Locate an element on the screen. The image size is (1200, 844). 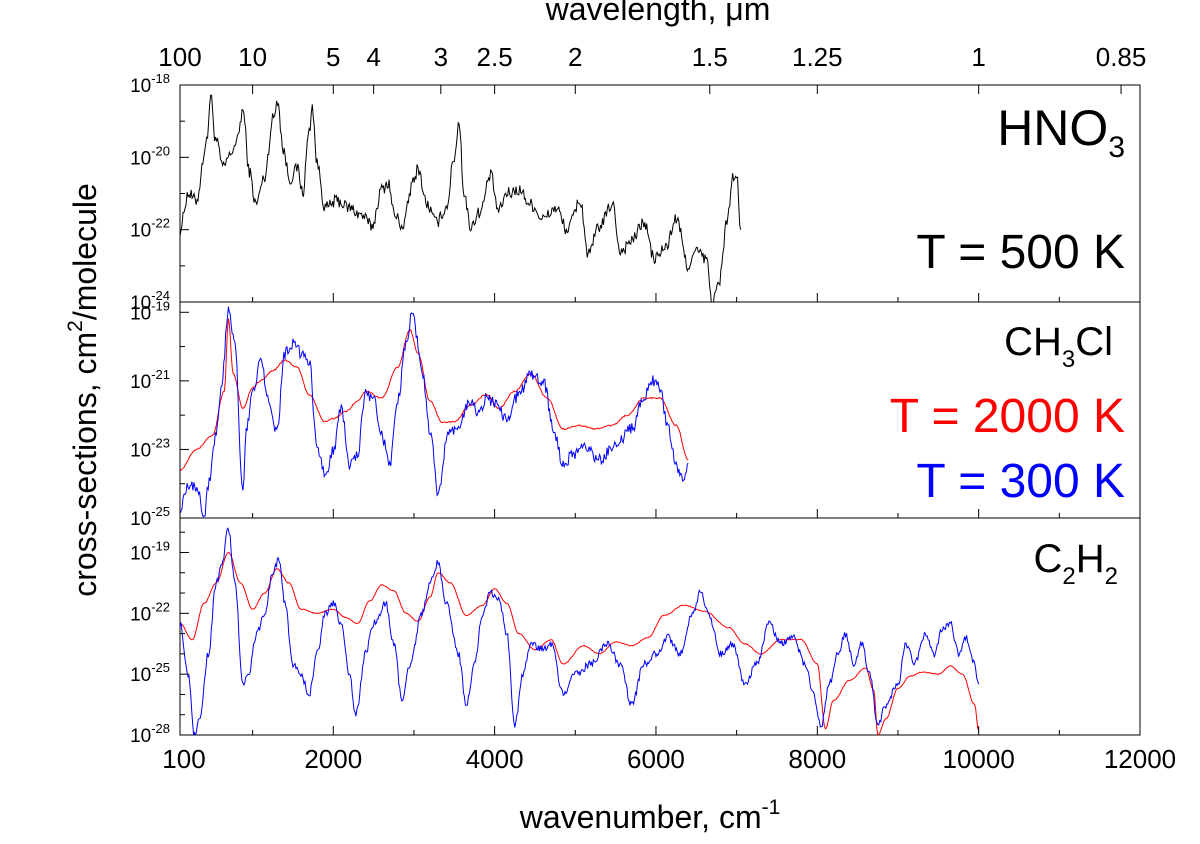
molecule-label: CH3Cl is located at coordinates (1058, 346).